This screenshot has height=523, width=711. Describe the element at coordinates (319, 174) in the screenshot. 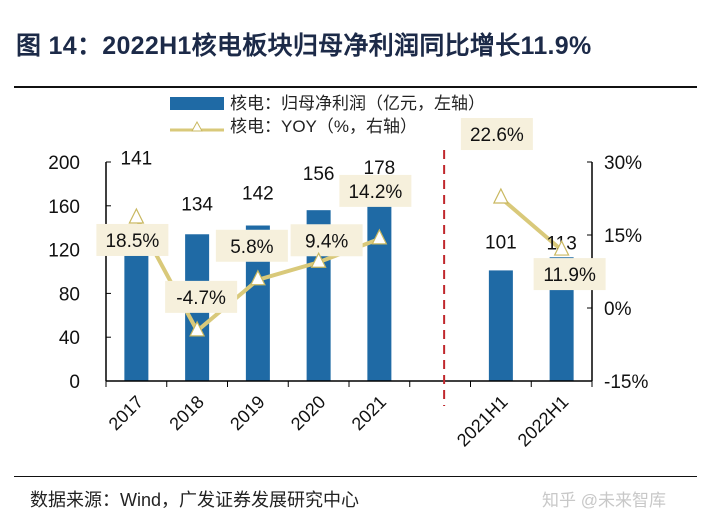

I see `bar-value-label: 156` at that location.